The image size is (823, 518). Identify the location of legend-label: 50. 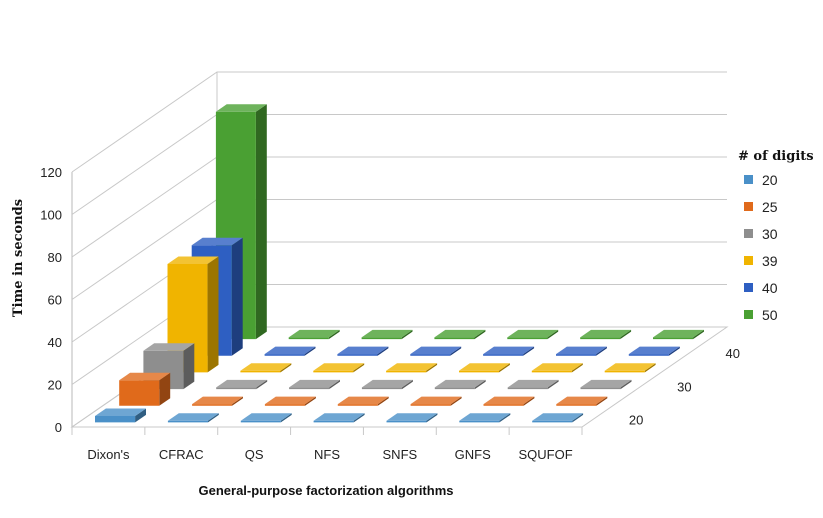
(770, 315).